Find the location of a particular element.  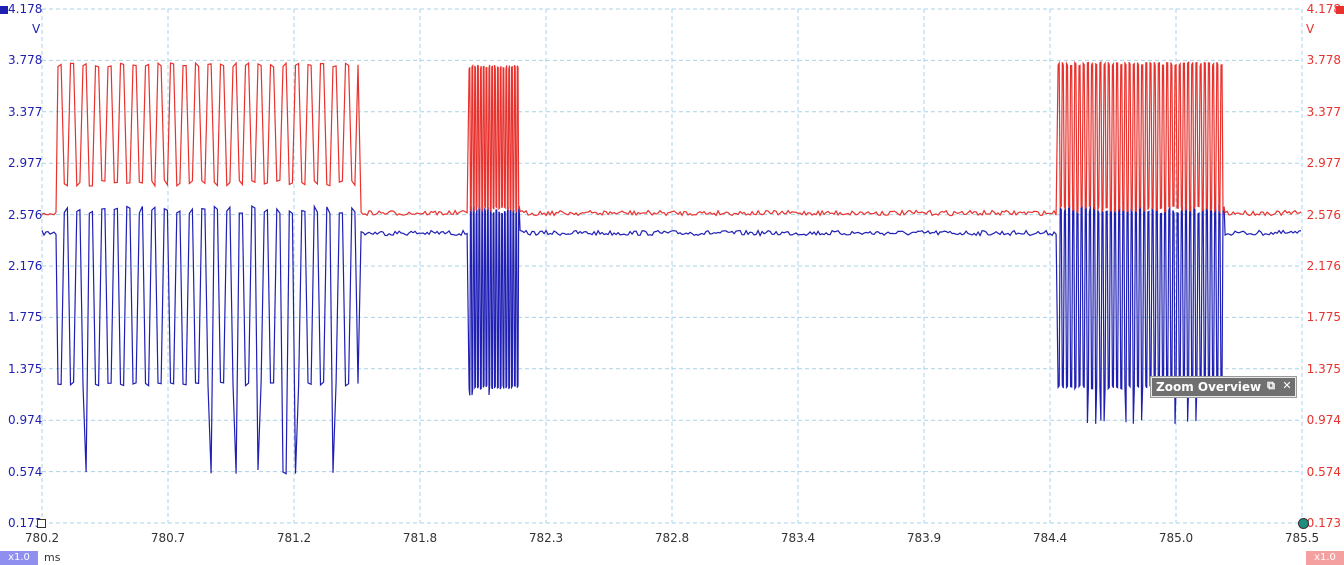

left-y-tick-label: 0.173 is located at coordinates (25, 523).